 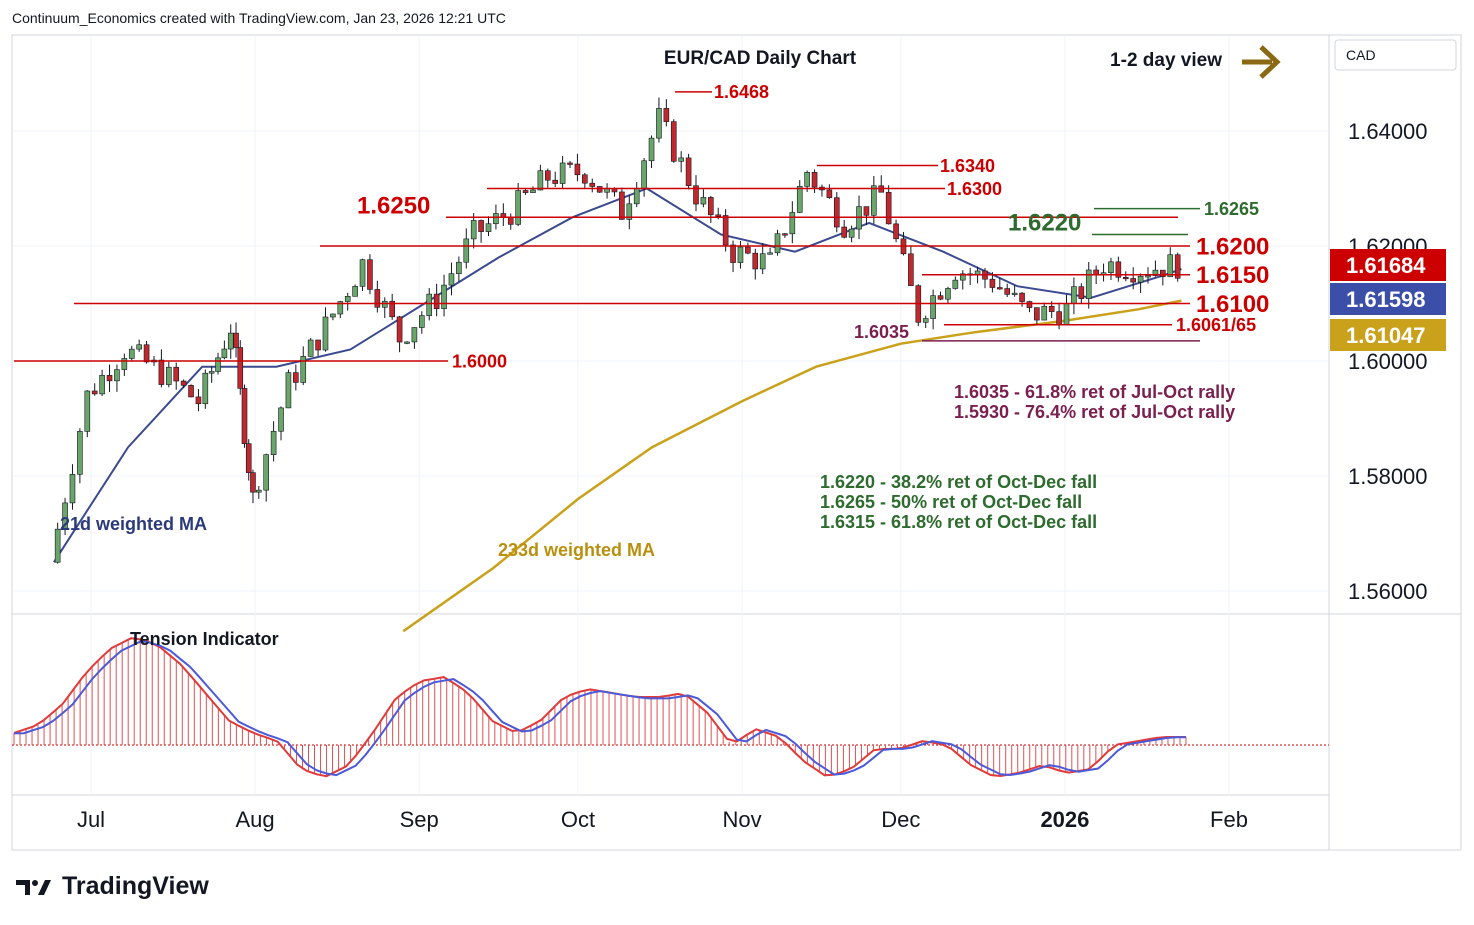 What do you see at coordinates (741, 819) in the screenshot?
I see `x-tick-label-4: Nov` at bounding box center [741, 819].